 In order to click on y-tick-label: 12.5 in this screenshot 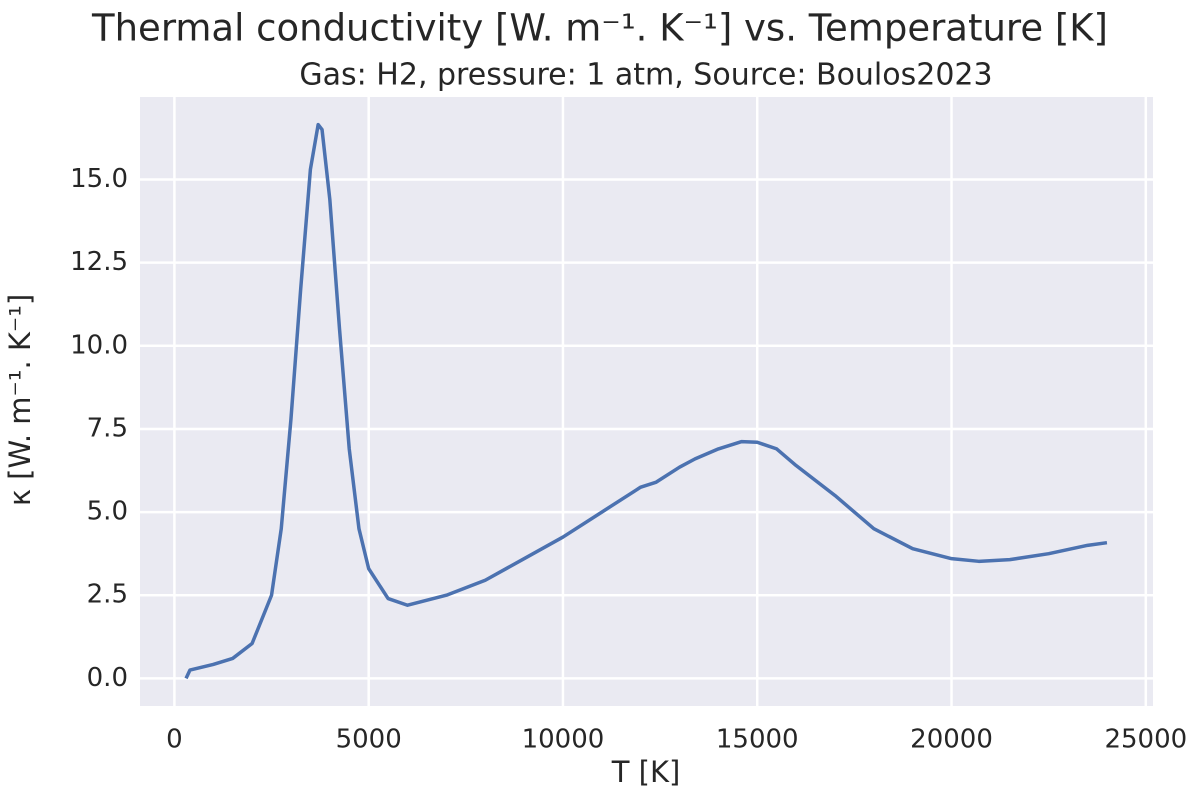, I will do `click(99, 262)`.